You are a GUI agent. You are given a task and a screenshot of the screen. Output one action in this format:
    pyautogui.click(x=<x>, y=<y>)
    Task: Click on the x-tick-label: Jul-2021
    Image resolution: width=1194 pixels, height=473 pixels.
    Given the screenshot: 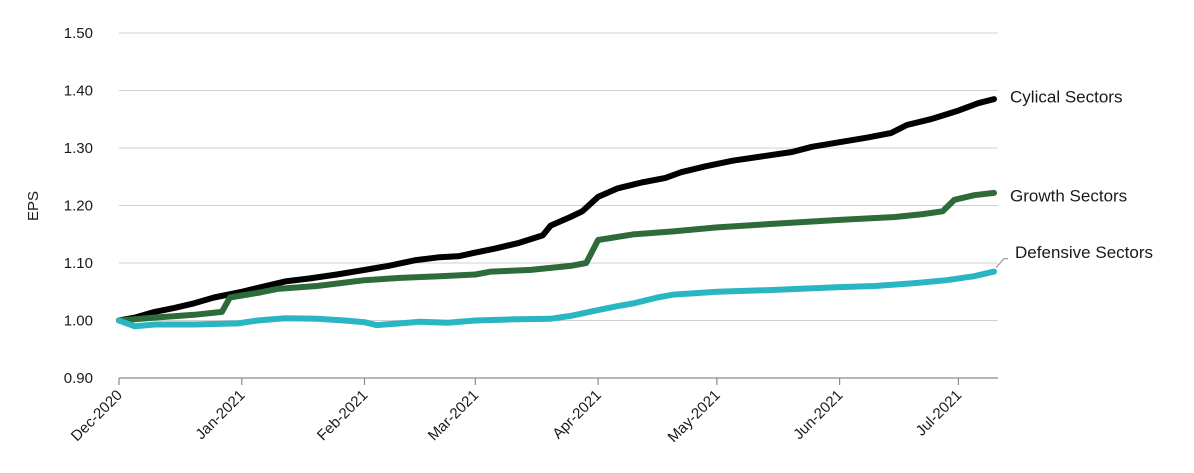 What is the action you would take?
    pyautogui.click(x=939, y=413)
    